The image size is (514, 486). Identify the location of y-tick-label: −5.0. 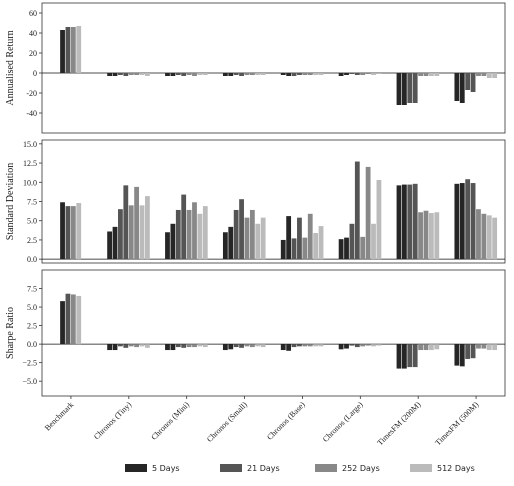
(29, 381).